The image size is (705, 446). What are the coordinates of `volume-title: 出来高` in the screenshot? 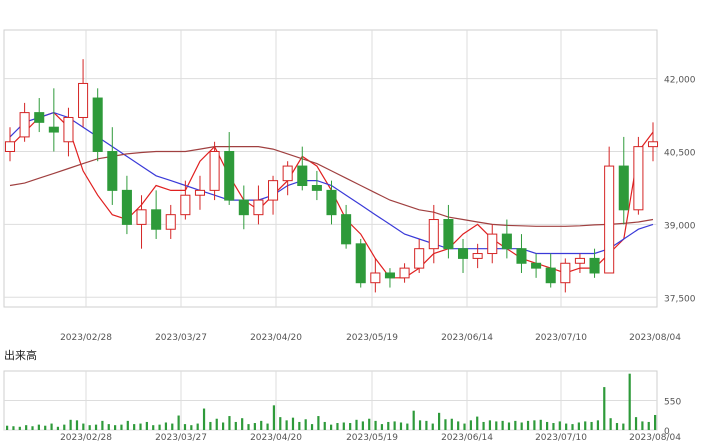 It's located at (20, 355).